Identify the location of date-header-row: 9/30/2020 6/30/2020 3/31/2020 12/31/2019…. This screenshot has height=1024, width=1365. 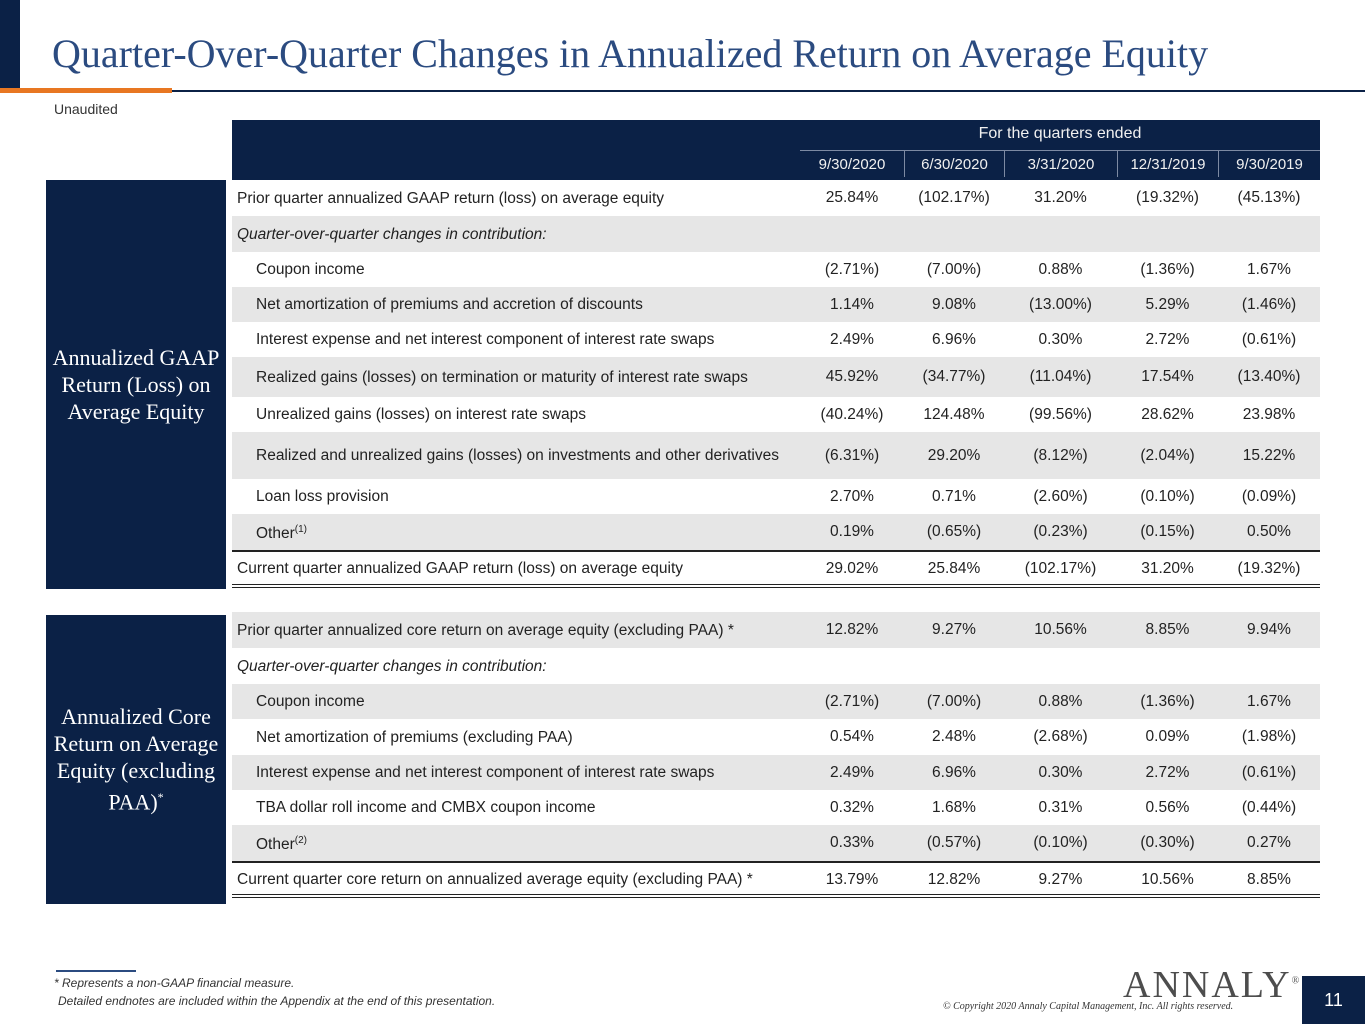
(1060, 163).